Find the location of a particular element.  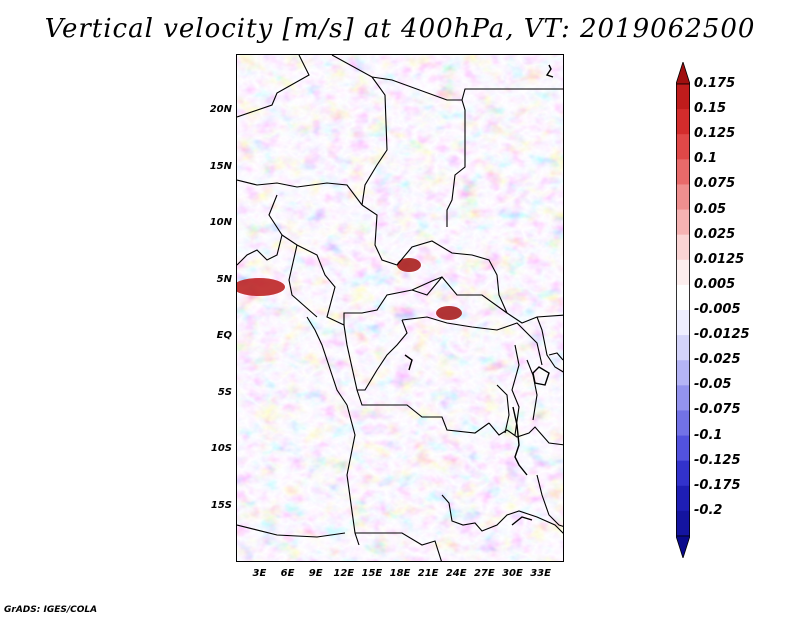

lon-tick-label: 9E is located at coordinates (315, 573).